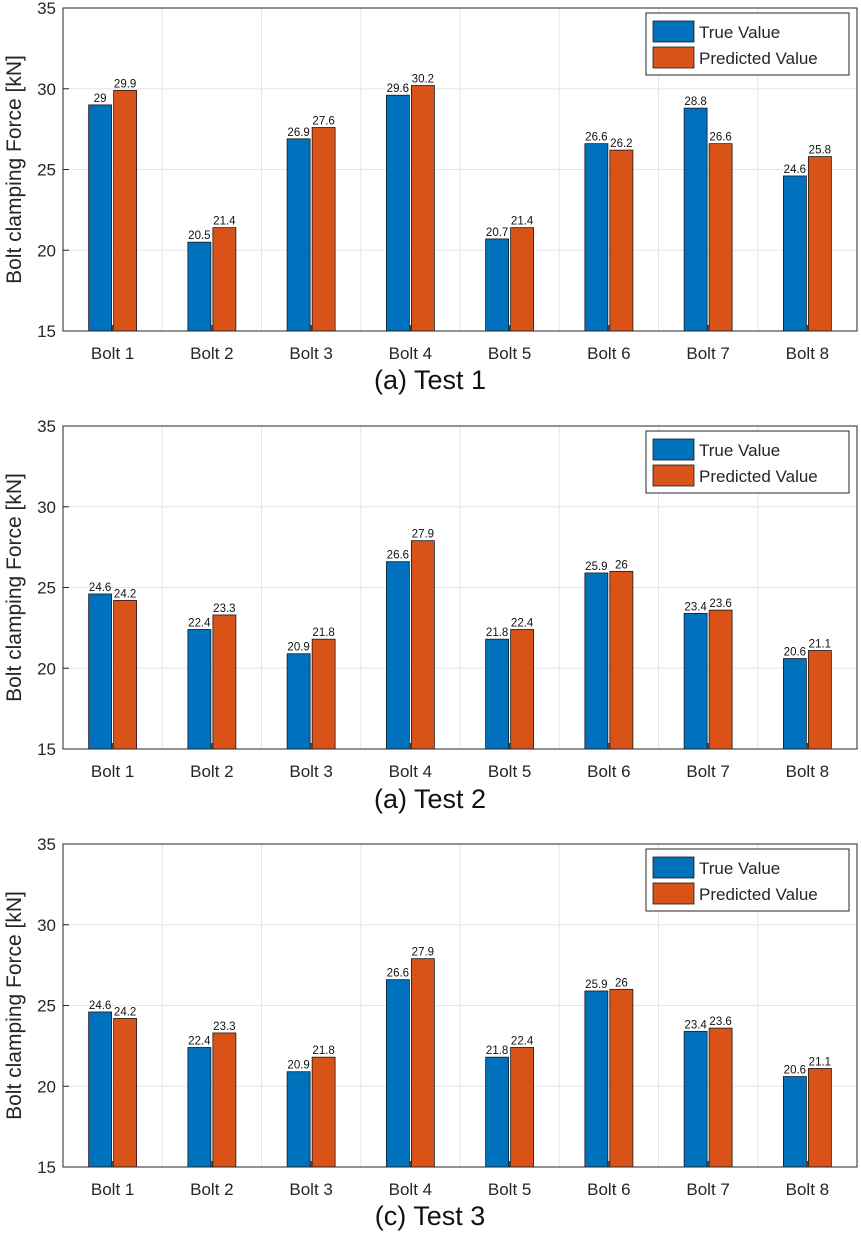 The height and width of the screenshot is (1244, 861). Describe the element at coordinates (423, 80) in the screenshot. I see `data-label: 30.2` at that location.